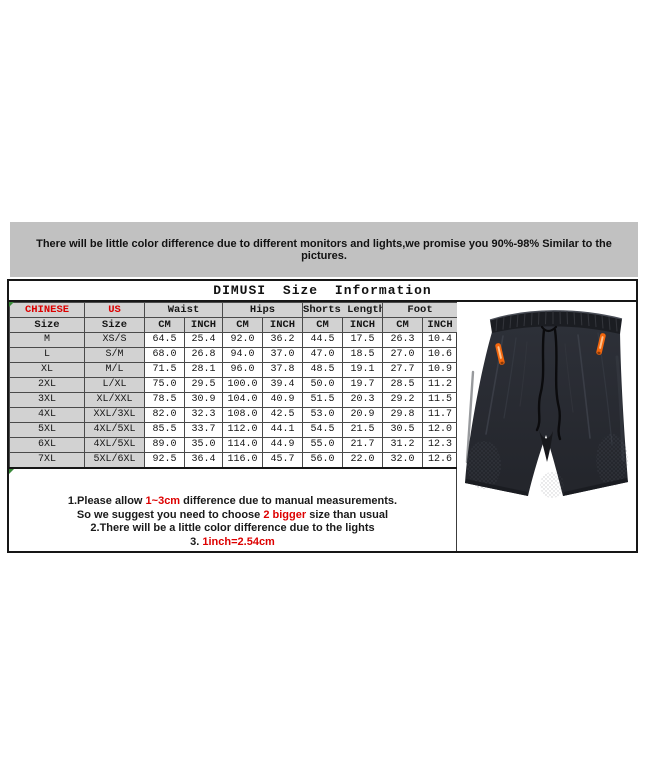 Image resolution: width=645 pixels, height=774 pixels. I want to click on waist-inch-cell: 35.0, so click(203, 445).